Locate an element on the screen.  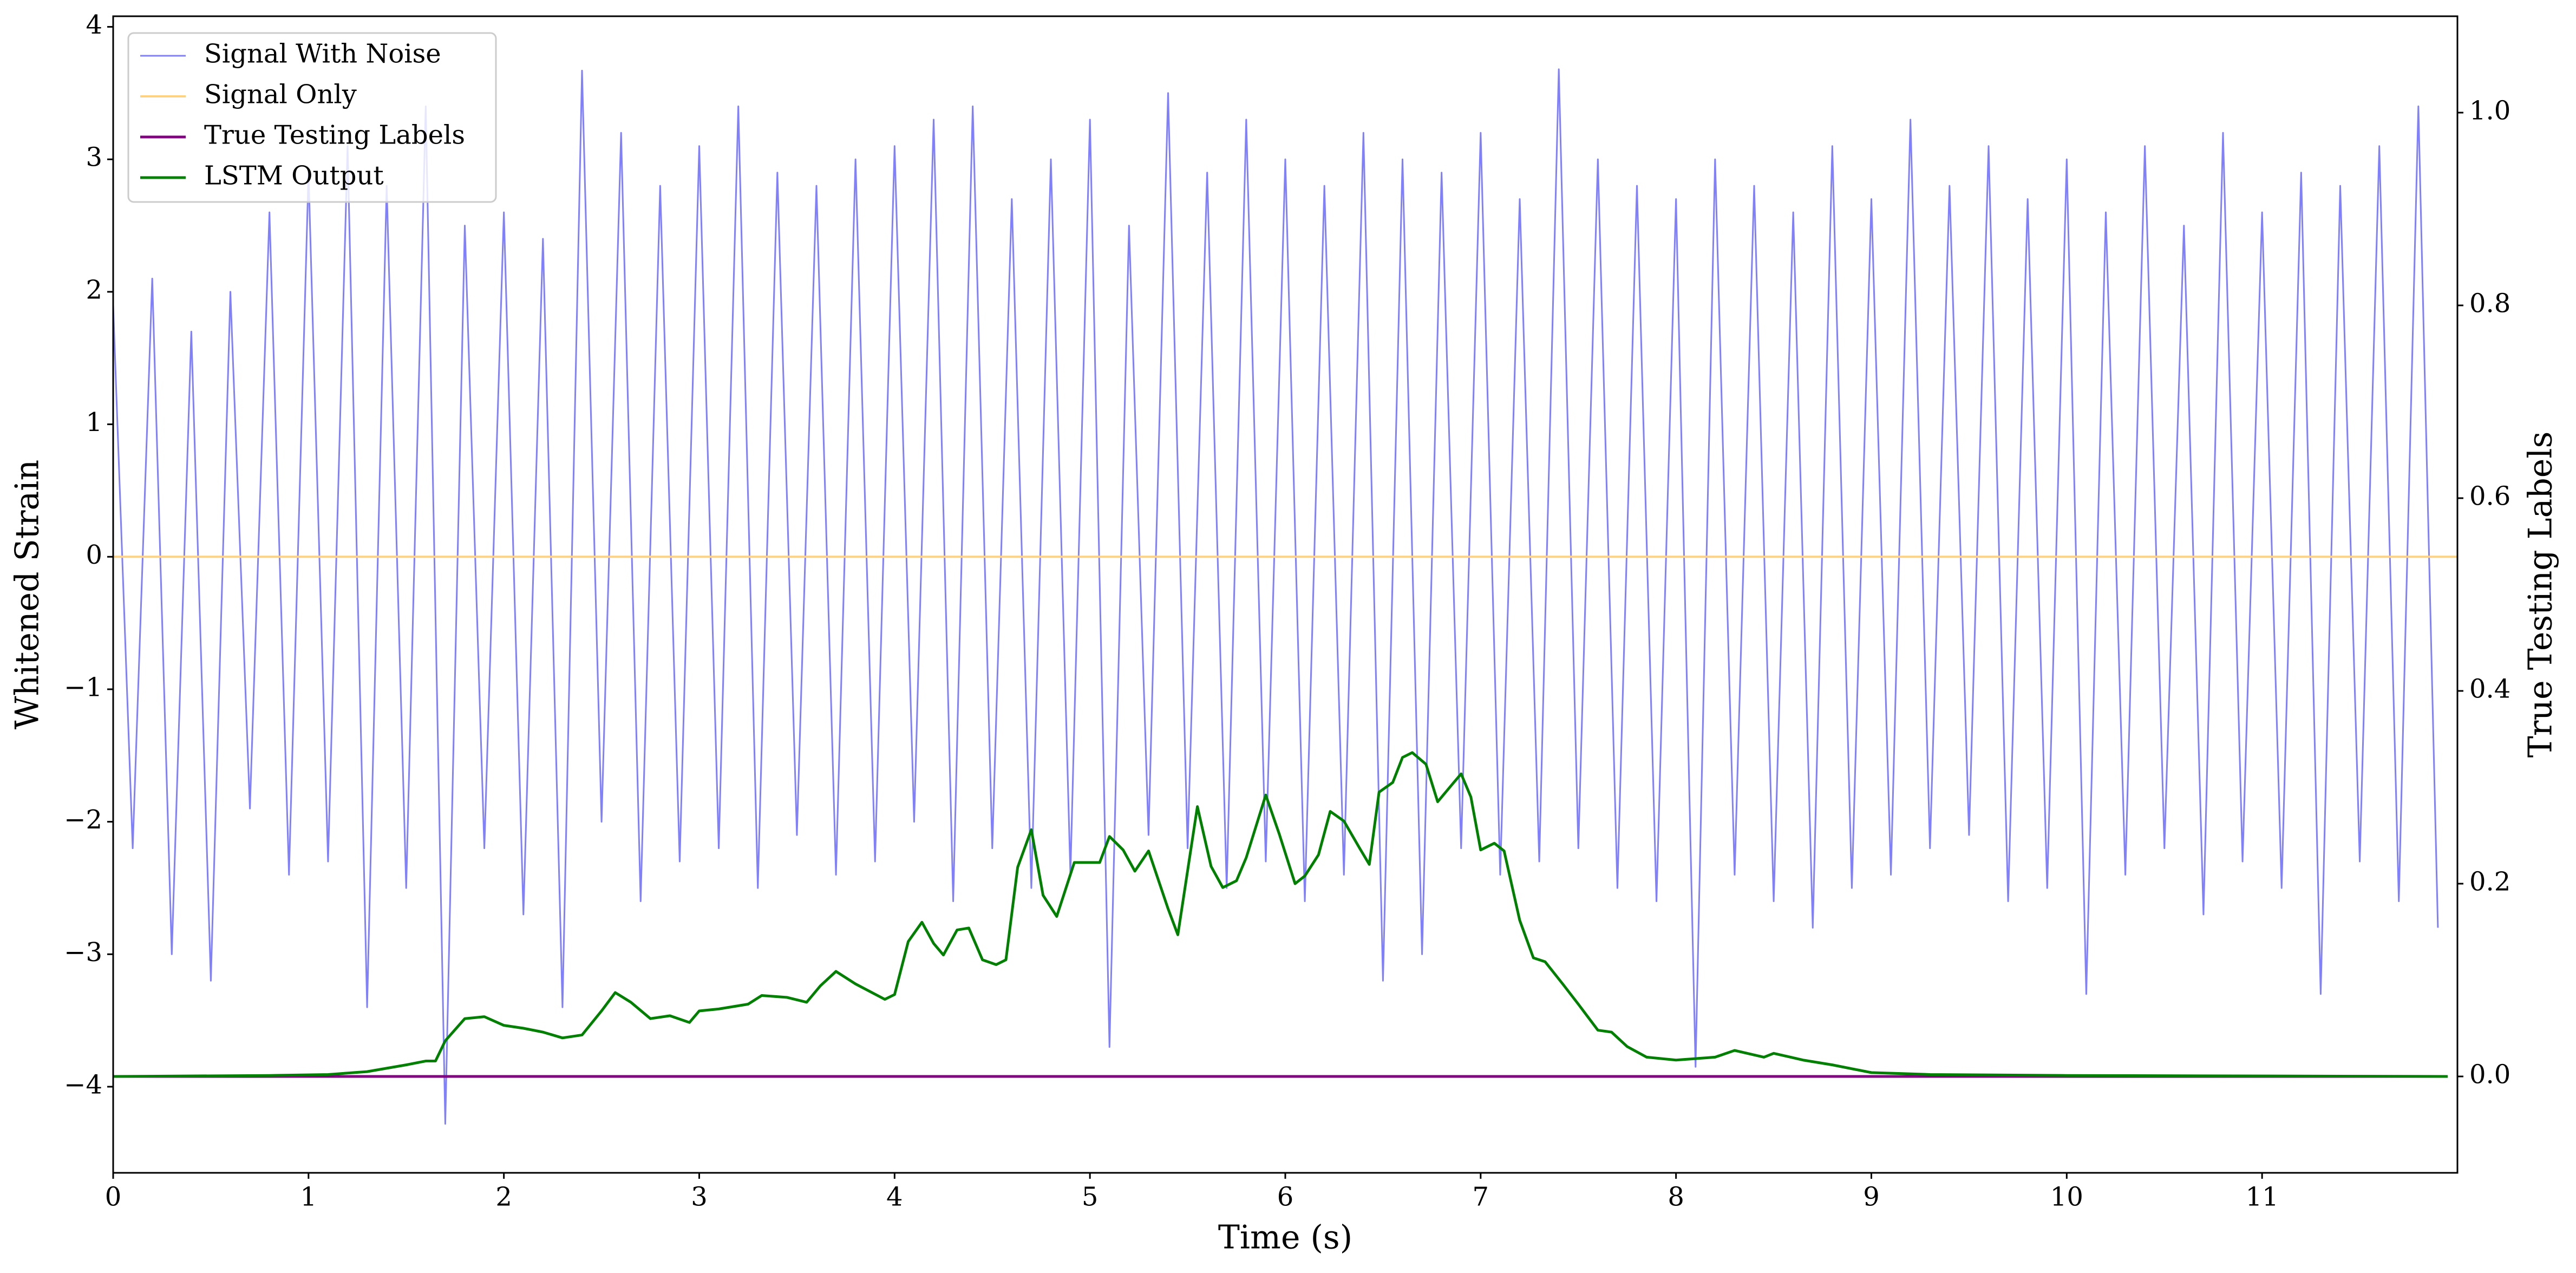
legend-label: Signal With Noise is located at coordinates (323, 54).